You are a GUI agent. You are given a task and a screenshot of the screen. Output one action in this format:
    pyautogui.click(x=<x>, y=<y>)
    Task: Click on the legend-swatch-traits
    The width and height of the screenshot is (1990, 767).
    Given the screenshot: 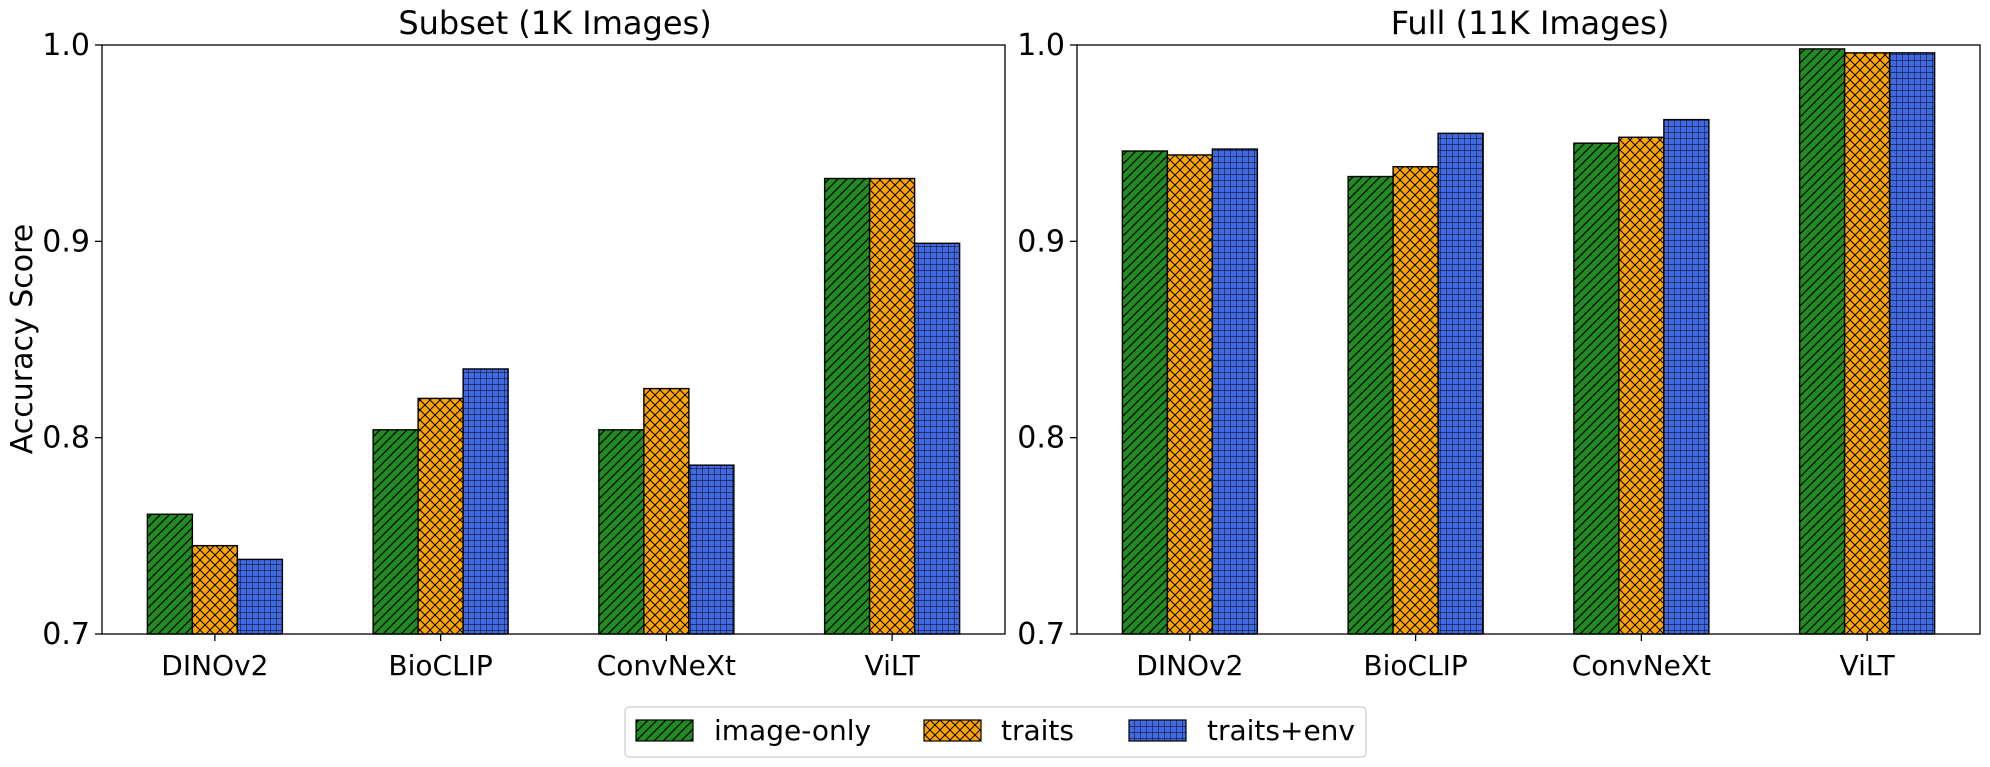 What is the action you would take?
    pyautogui.click(x=952, y=730)
    